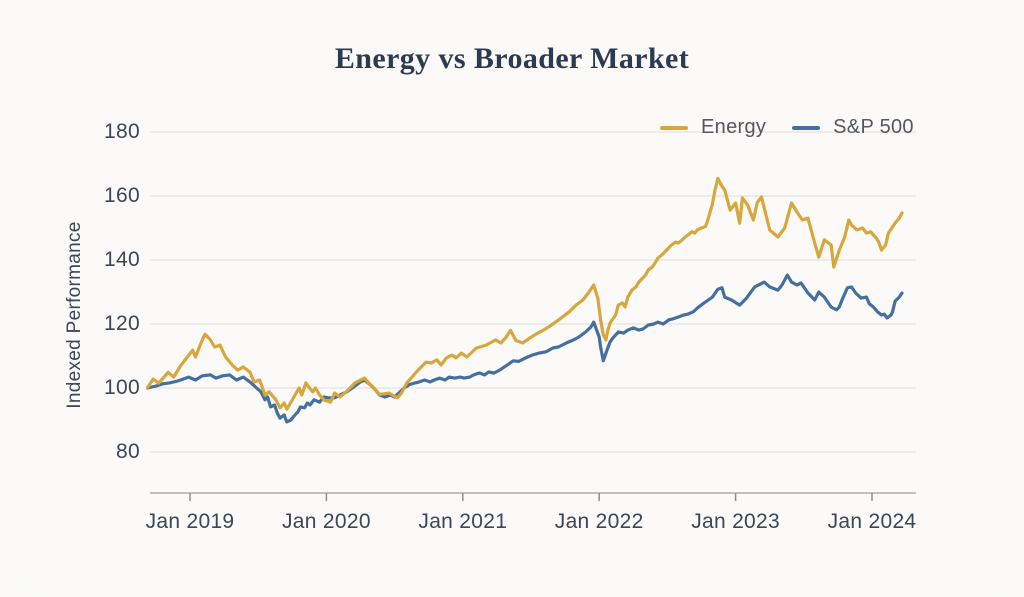 The height and width of the screenshot is (597, 1024). What do you see at coordinates (599, 521) in the screenshot?
I see `x-tick-label: Jan 2022` at bounding box center [599, 521].